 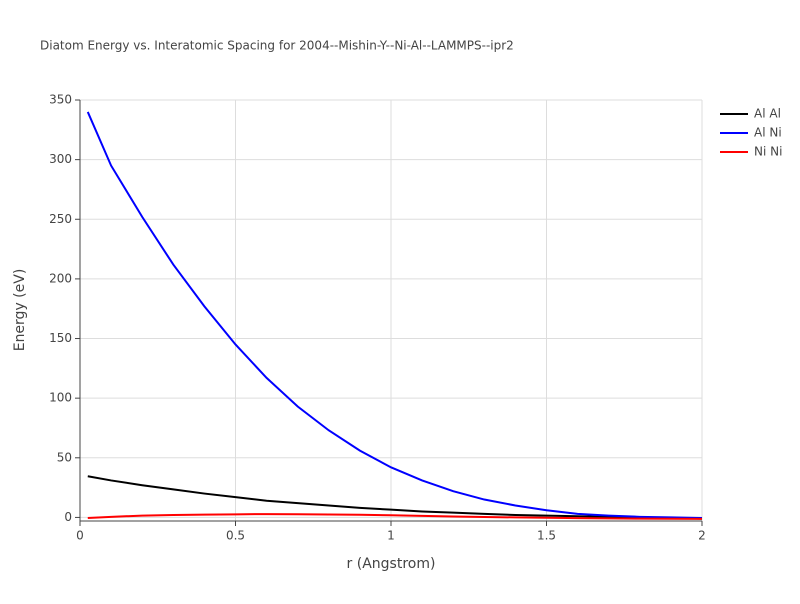 I want to click on y-tick-label: 0, so click(x=68, y=517).